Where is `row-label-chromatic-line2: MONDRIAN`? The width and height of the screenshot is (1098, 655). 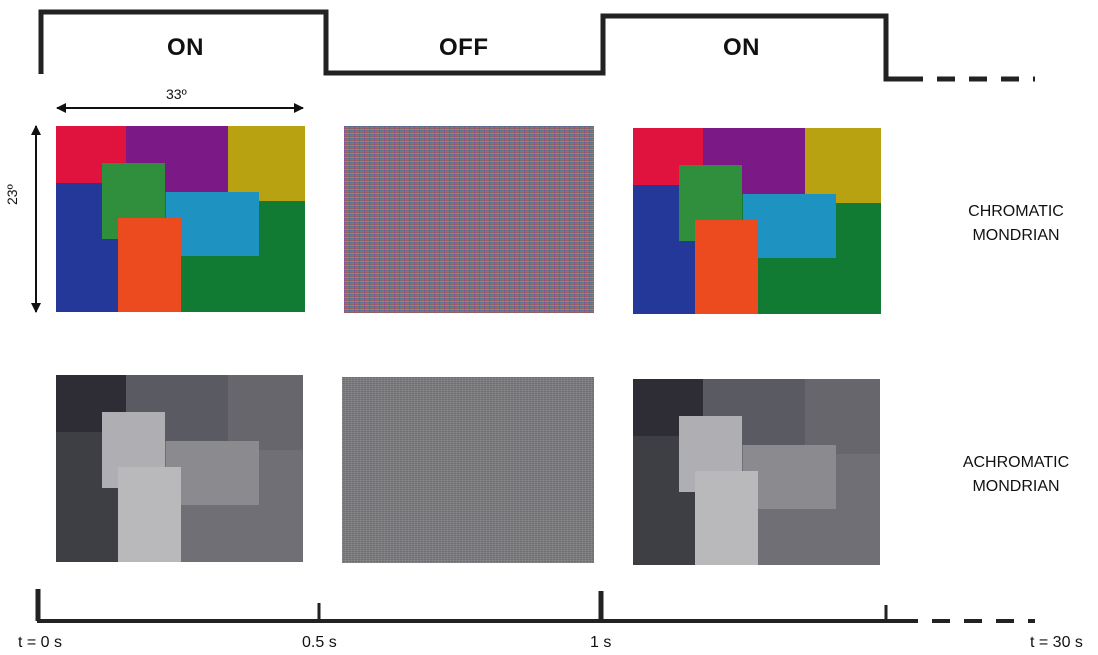 row-label-chromatic-line2: MONDRIAN is located at coordinates (1016, 235).